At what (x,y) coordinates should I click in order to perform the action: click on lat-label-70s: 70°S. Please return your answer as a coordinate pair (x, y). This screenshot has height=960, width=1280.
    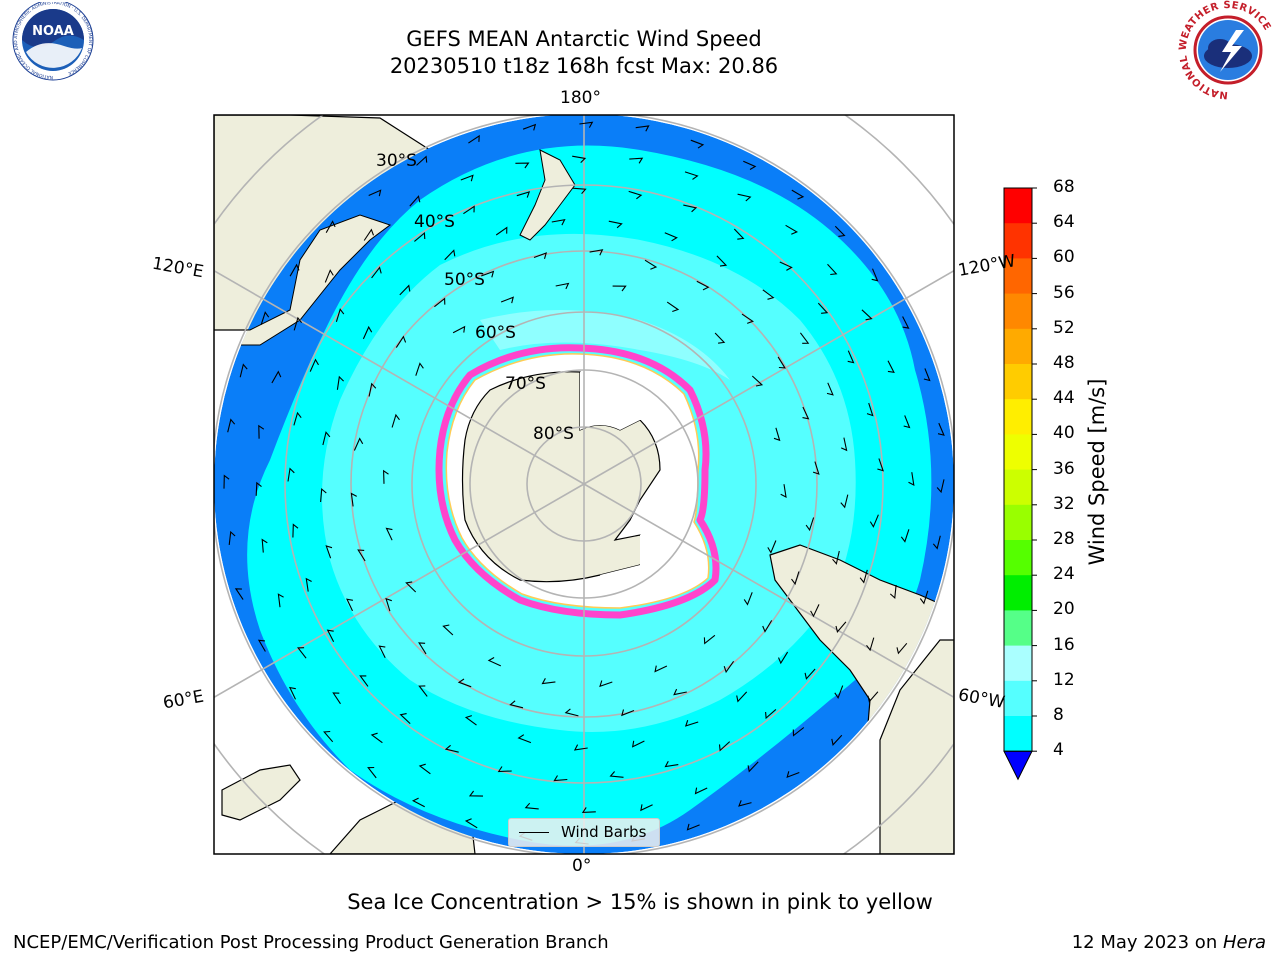
    Looking at the image, I should click on (525, 384).